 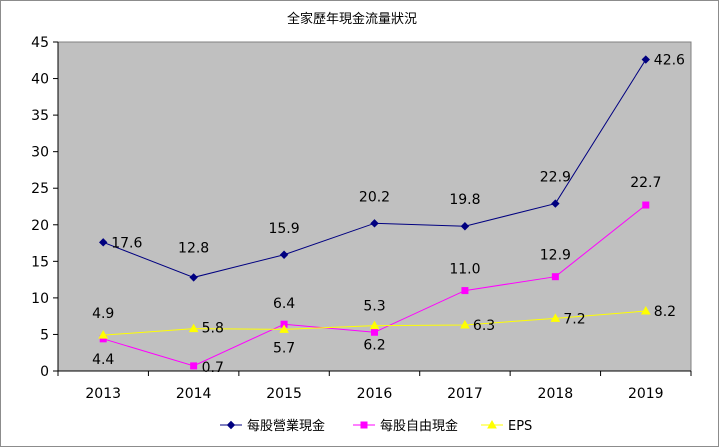 What do you see at coordinates (103, 394) in the screenshot?
I see `x-tick-label: 2013` at bounding box center [103, 394].